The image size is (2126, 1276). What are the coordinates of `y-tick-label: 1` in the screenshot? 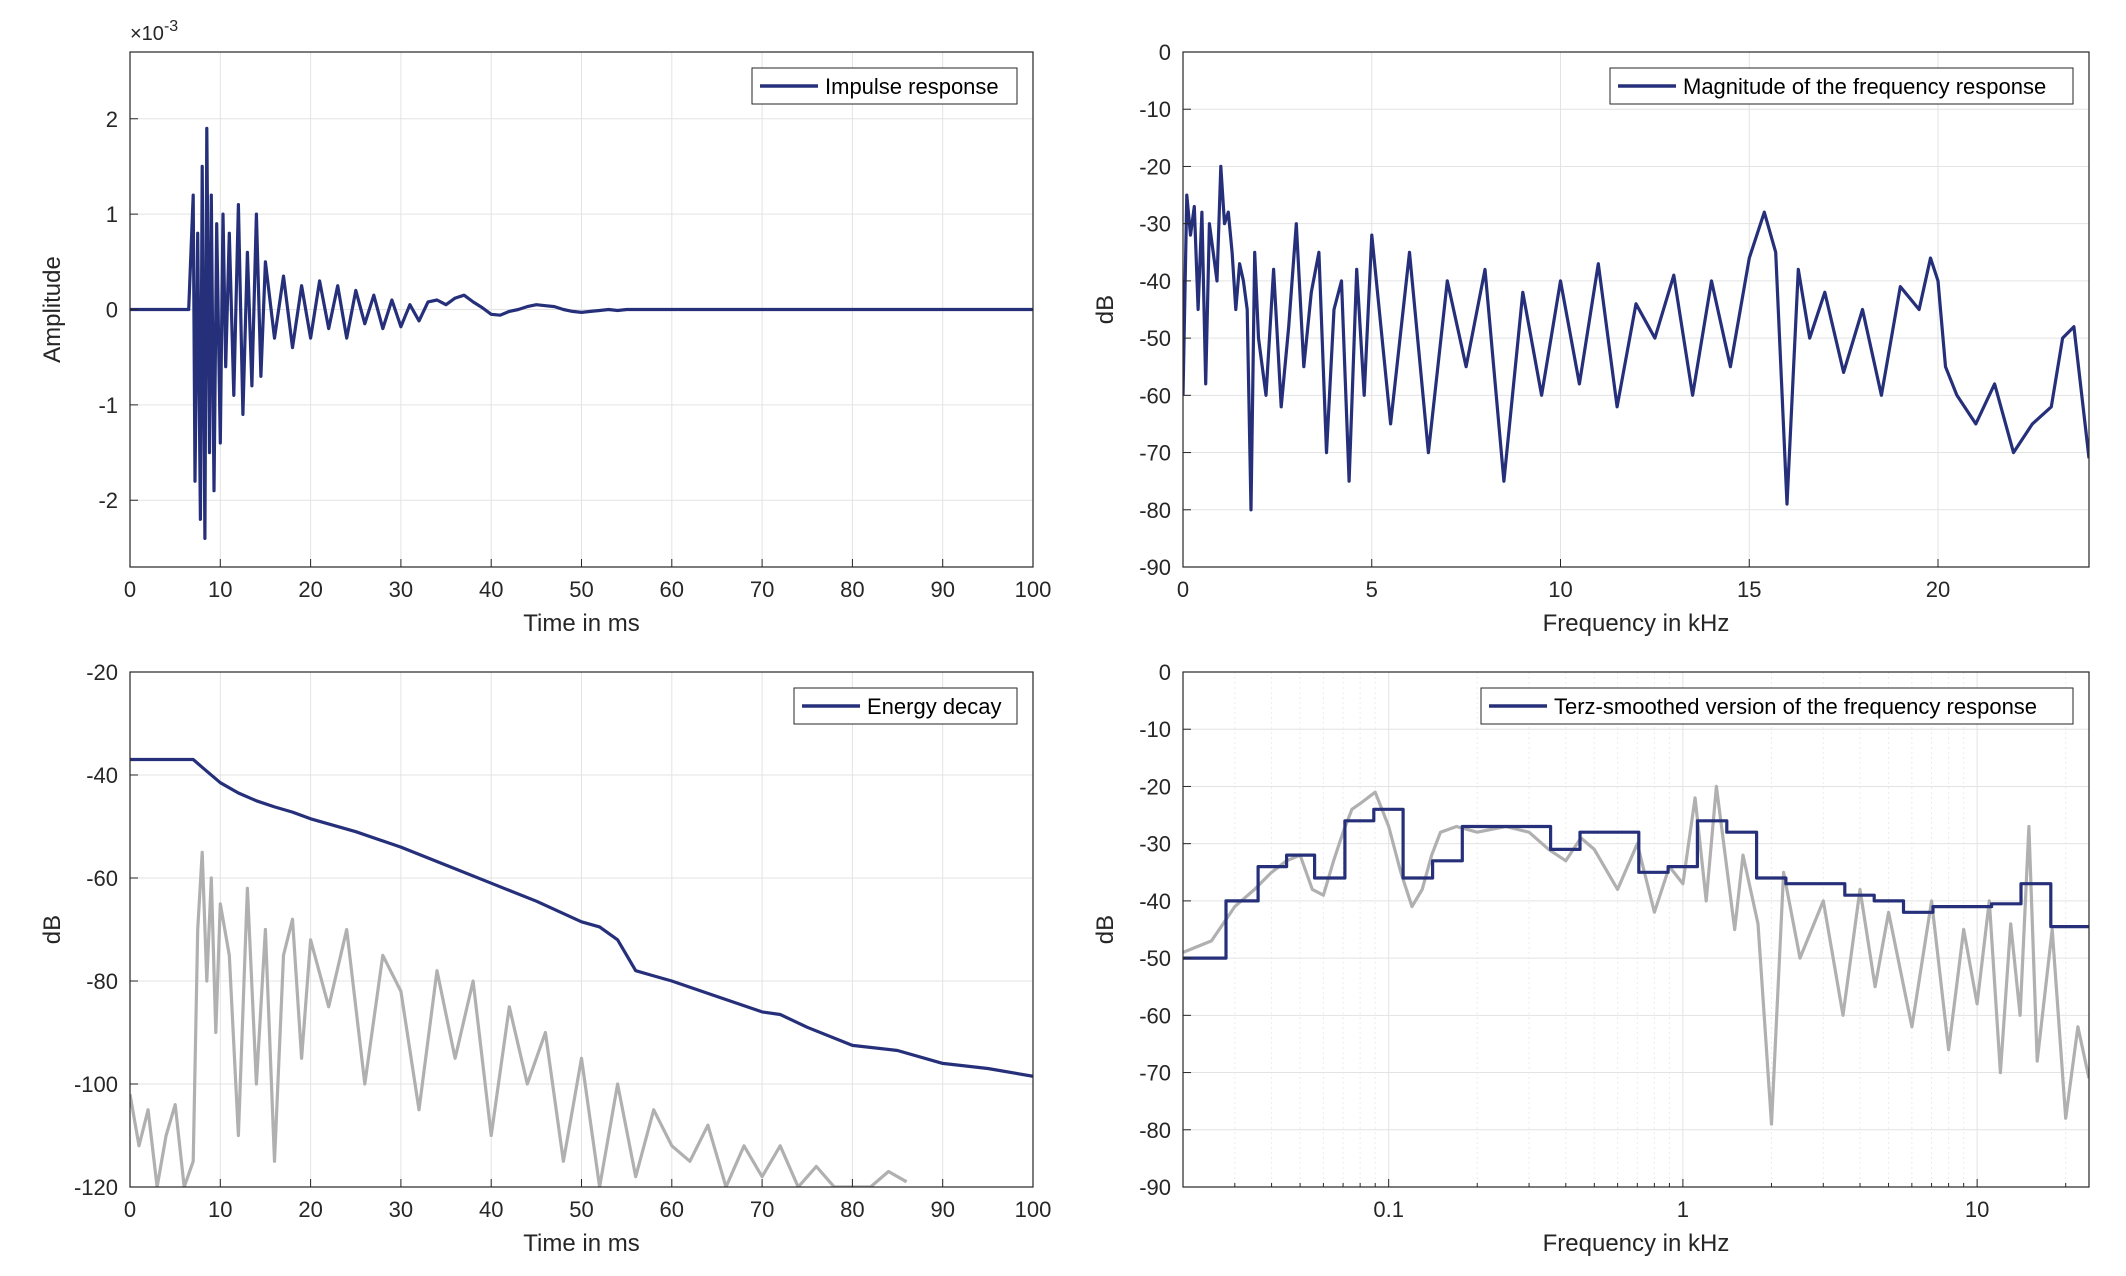 It's located at (112, 214).